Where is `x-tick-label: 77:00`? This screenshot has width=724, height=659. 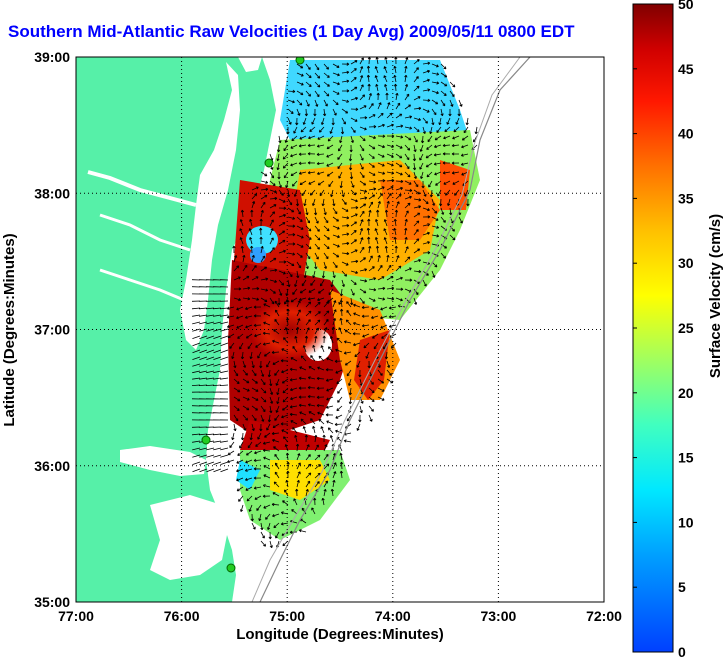
x-tick-label: 77:00 is located at coordinates (76, 616).